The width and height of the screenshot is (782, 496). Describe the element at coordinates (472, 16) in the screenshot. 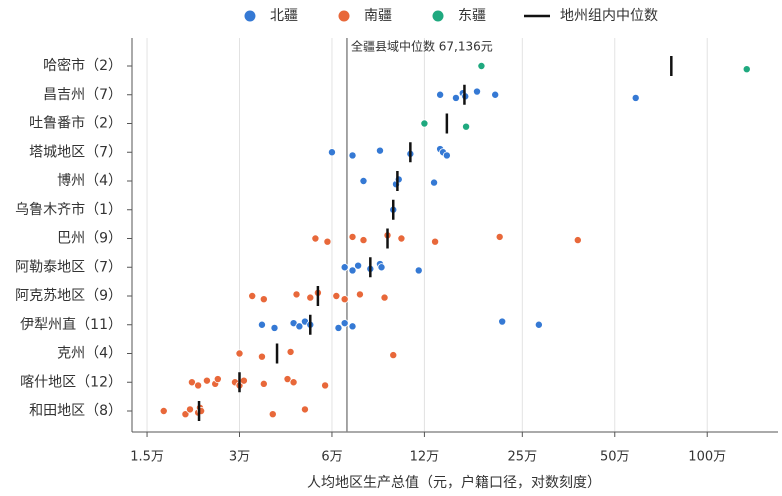

I see `legend-label: 东疆` at that location.